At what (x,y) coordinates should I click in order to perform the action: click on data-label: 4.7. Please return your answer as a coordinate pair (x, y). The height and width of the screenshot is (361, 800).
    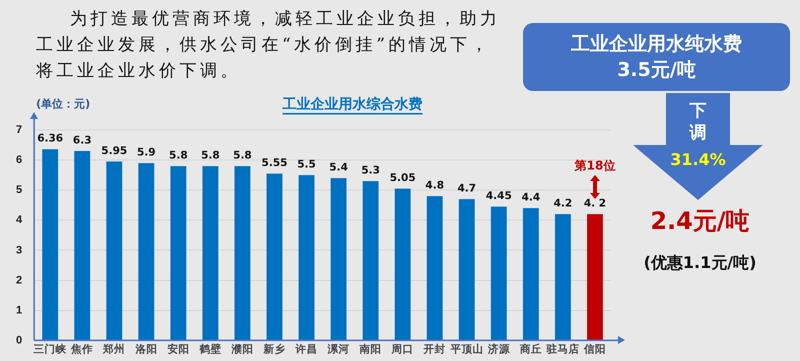
    Looking at the image, I should click on (466, 188).